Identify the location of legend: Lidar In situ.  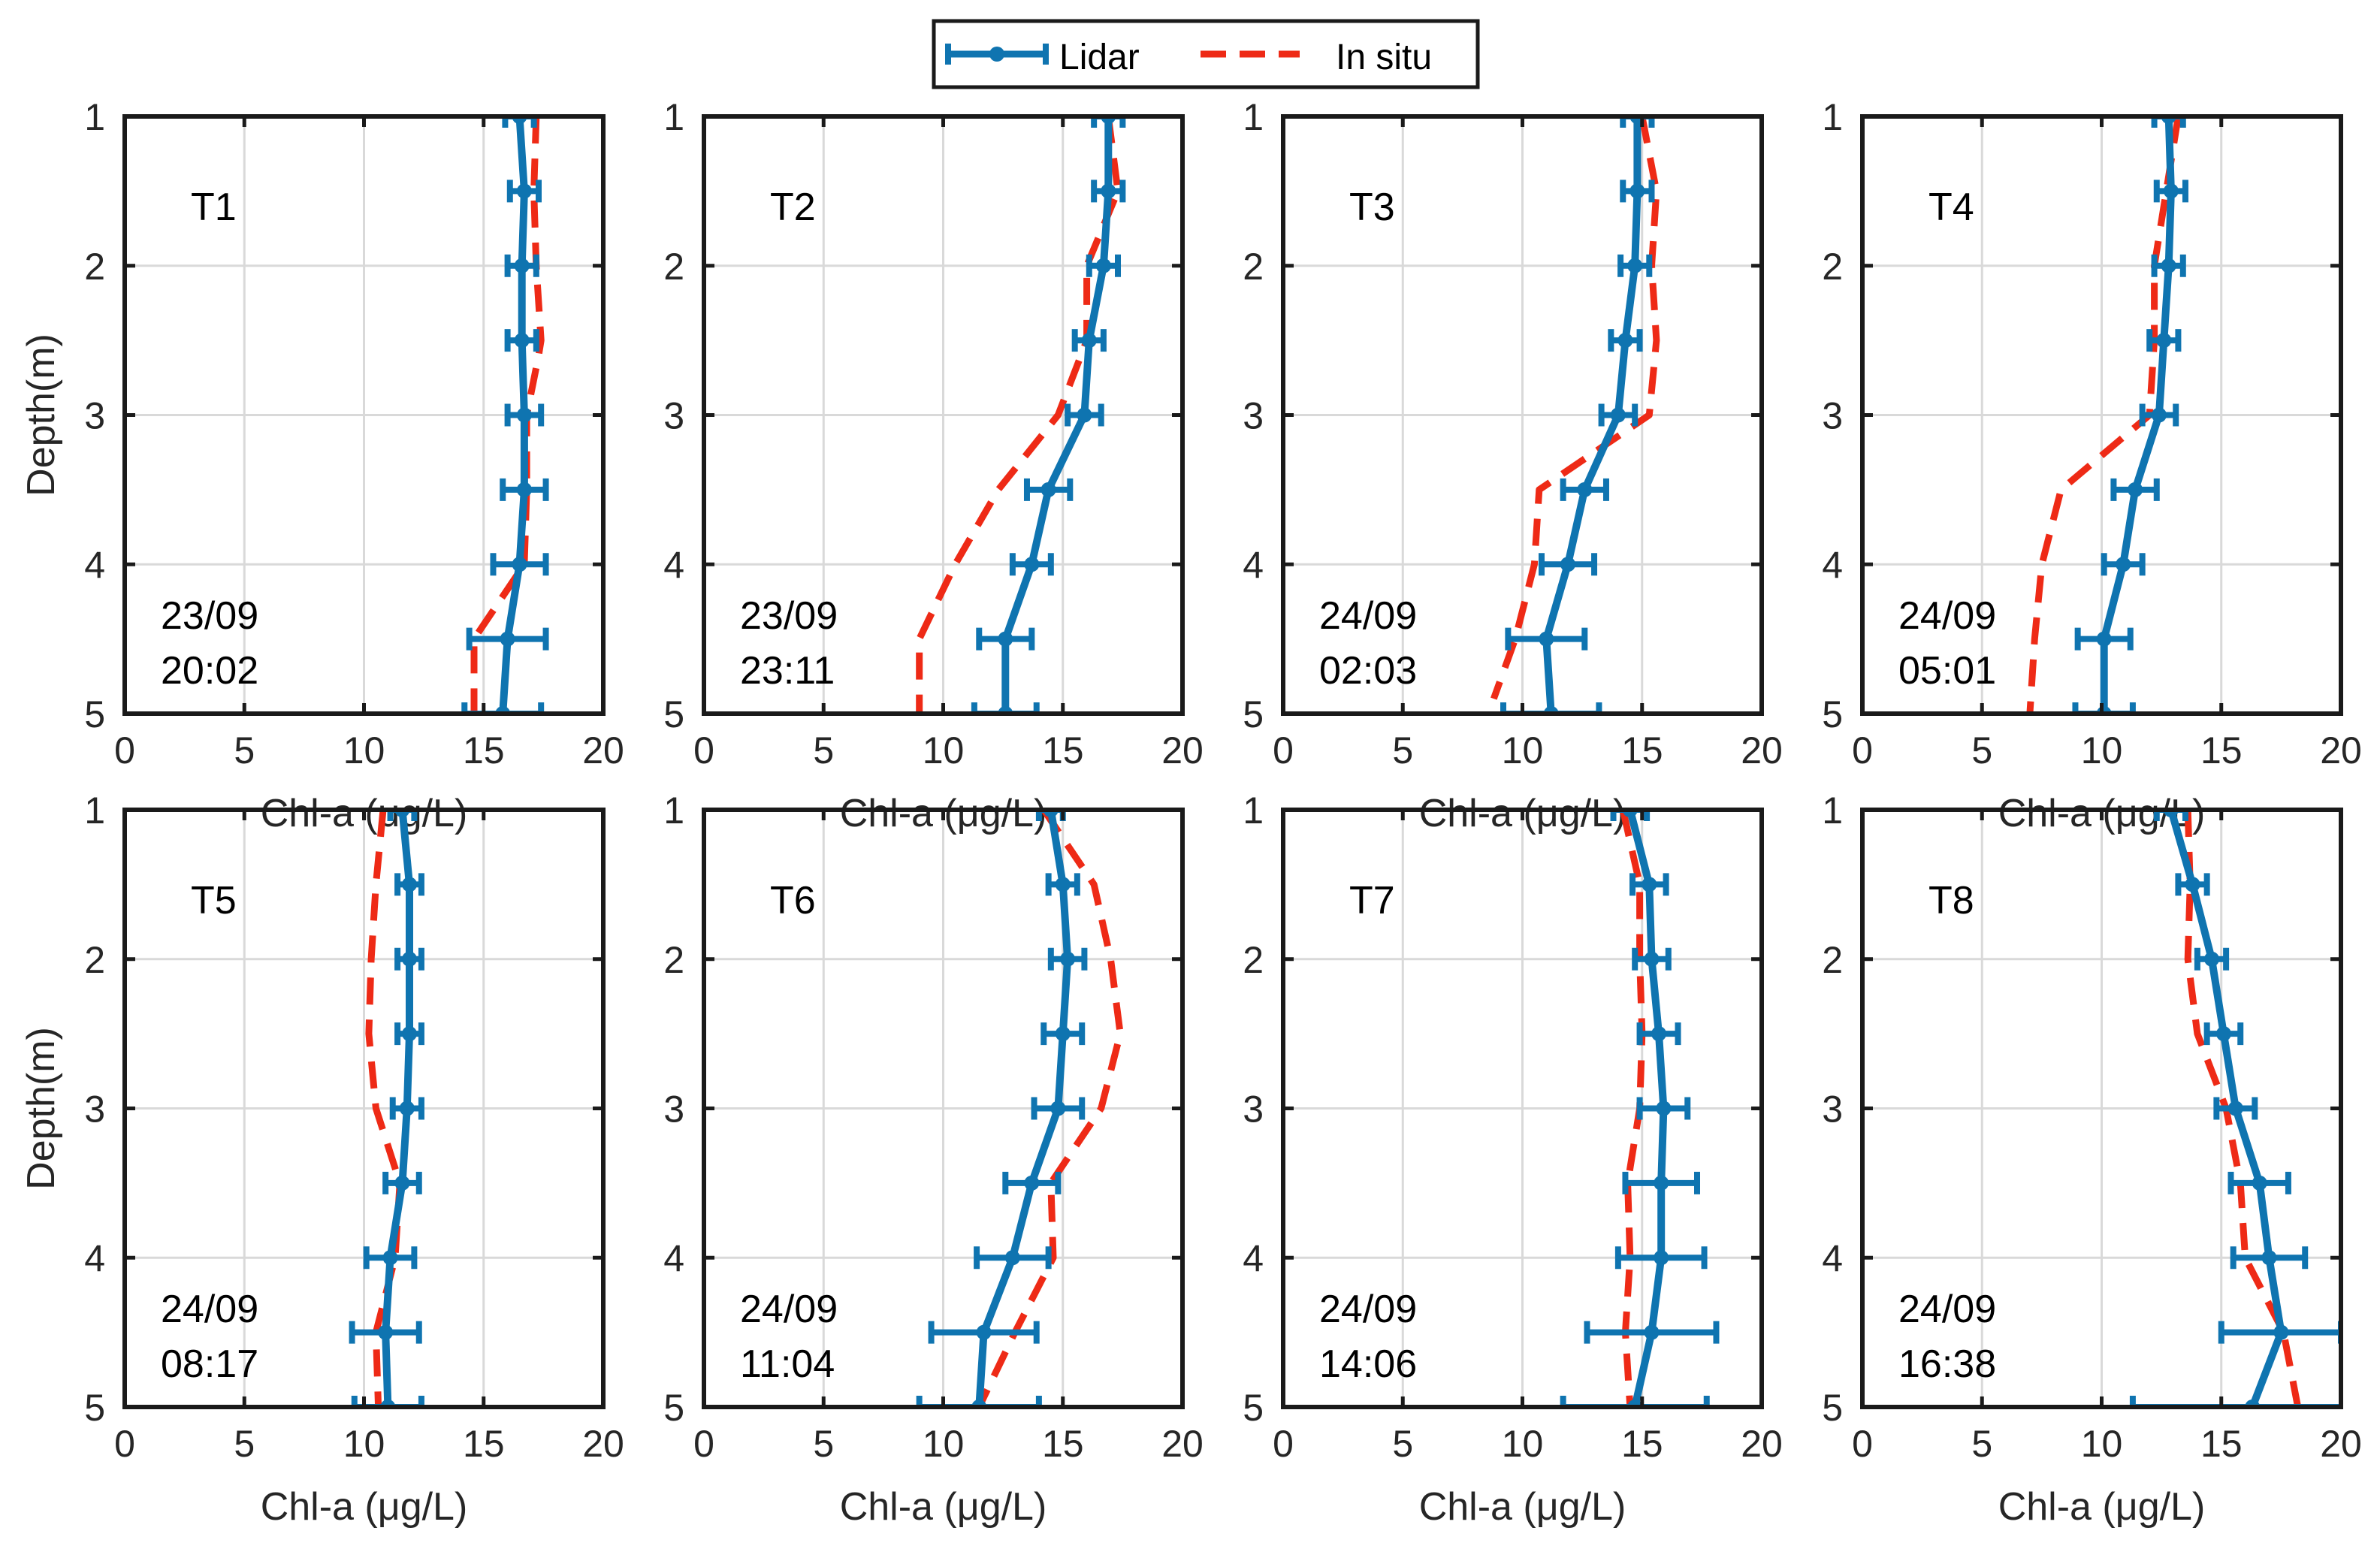
(1206, 54).